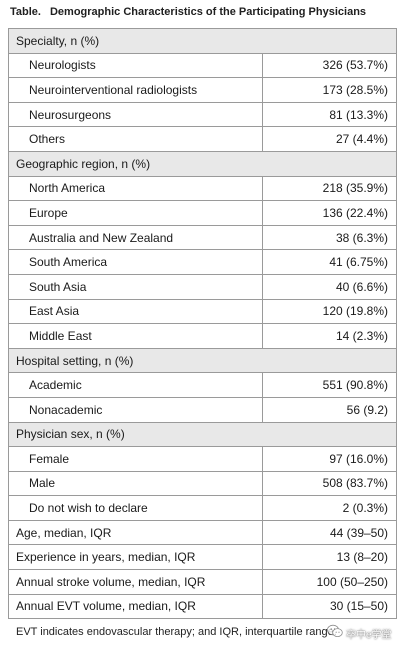 The image size is (404, 647). What do you see at coordinates (25, 12) in the screenshot?
I see `table-label: Table.` at bounding box center [25, 12].